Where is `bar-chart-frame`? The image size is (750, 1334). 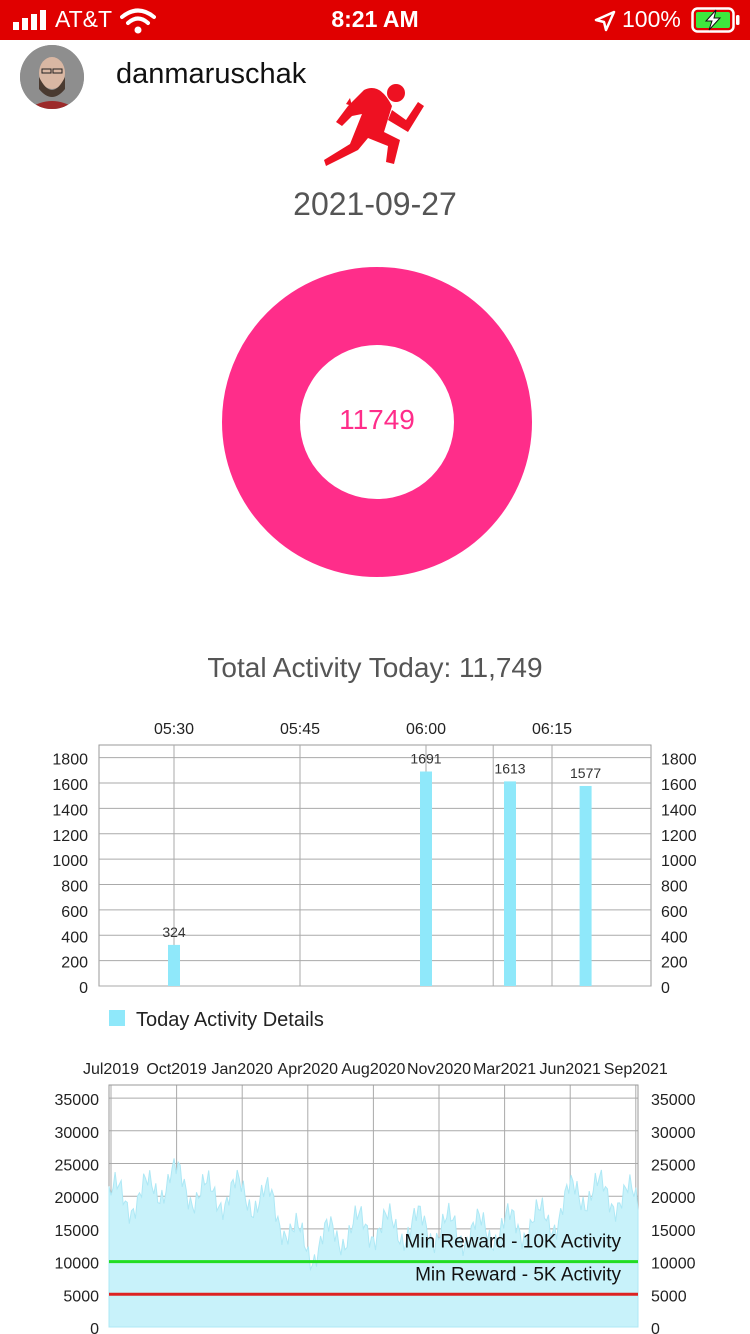 bar-chart-frame is located at coordinates (375, 865).